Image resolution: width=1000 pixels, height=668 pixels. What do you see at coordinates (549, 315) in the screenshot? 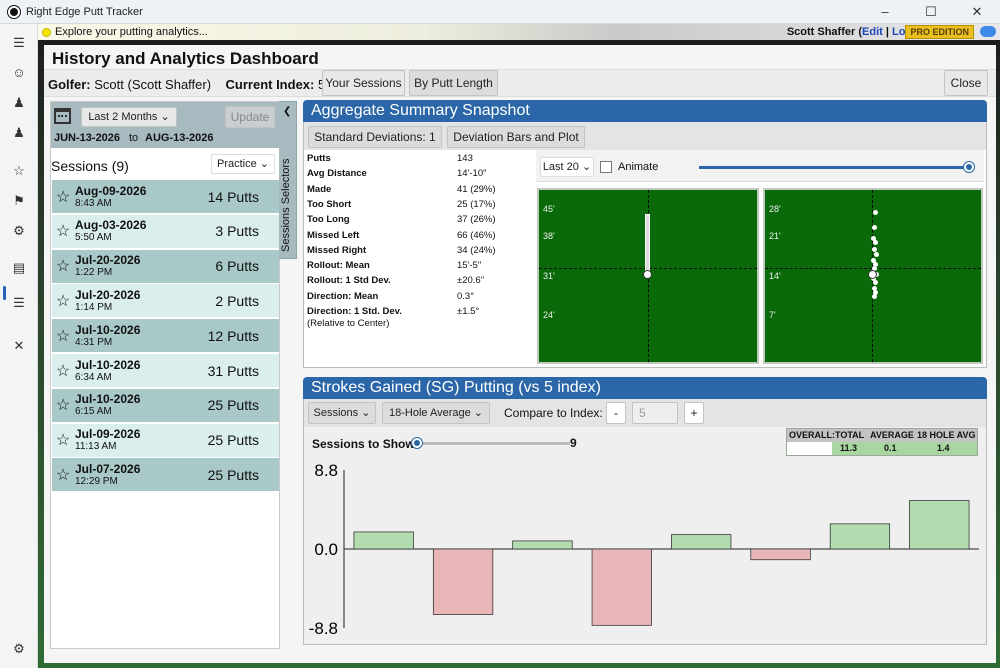
I see `left-tick-4: 24'` at bounding box center [549, 315].